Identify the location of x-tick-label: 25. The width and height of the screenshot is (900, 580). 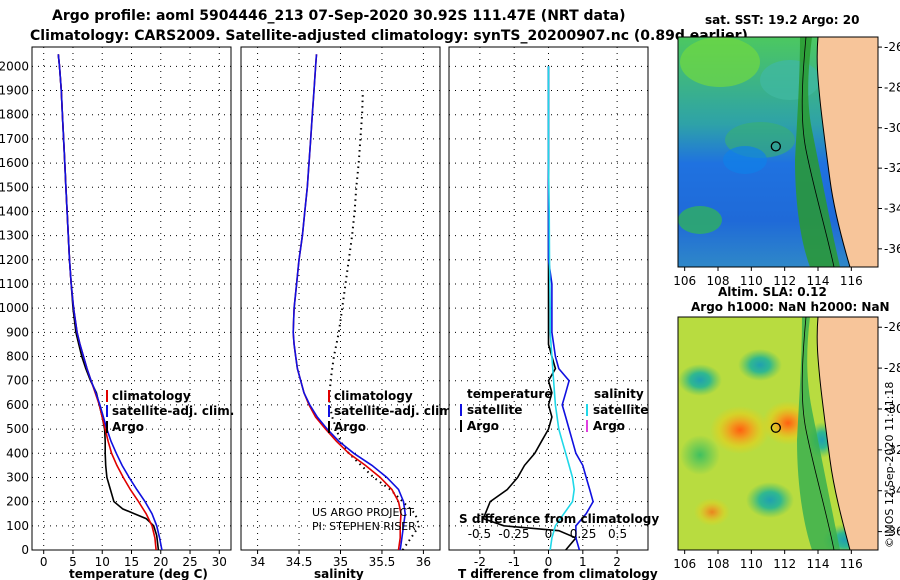
(189, 562).